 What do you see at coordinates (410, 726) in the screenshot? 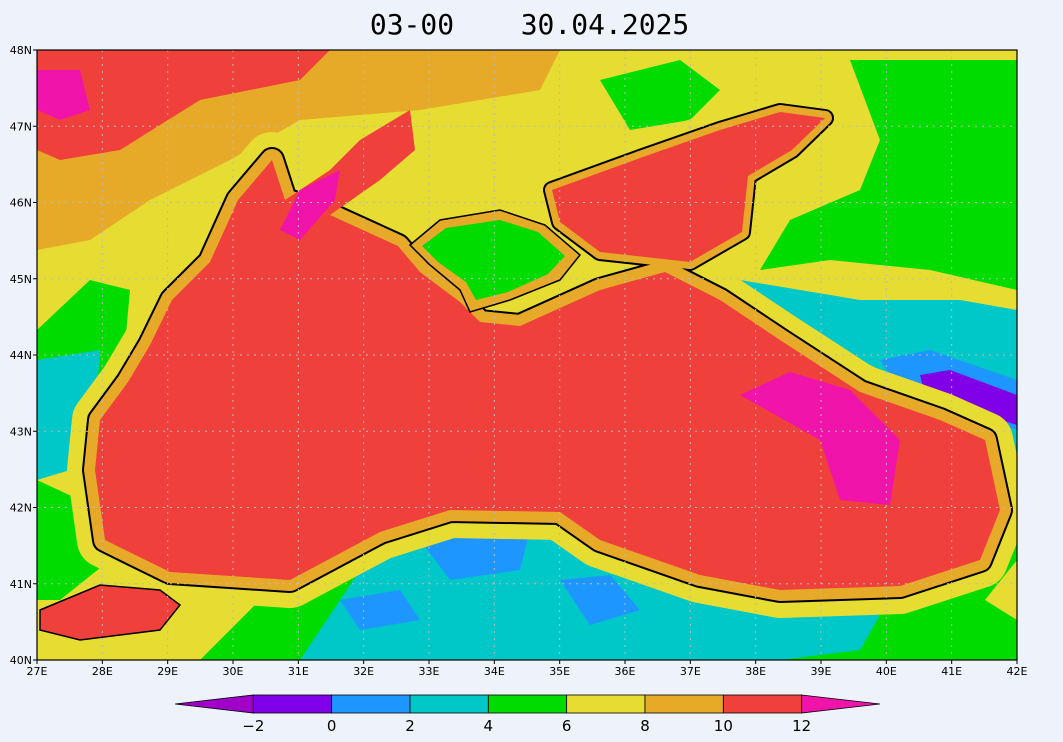
I see `colorbar-label: 2` at bounding box center [410, 726].